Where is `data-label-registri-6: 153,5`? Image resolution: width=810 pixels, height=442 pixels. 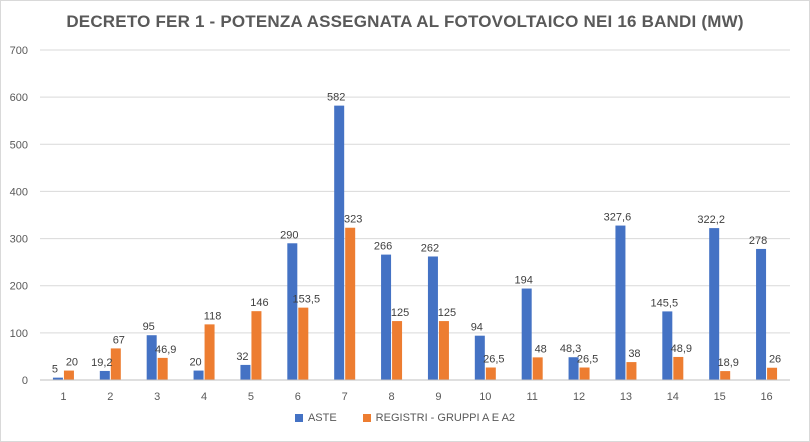
data-label-registri-6: 153,5 is located at coordinates (307, 300).